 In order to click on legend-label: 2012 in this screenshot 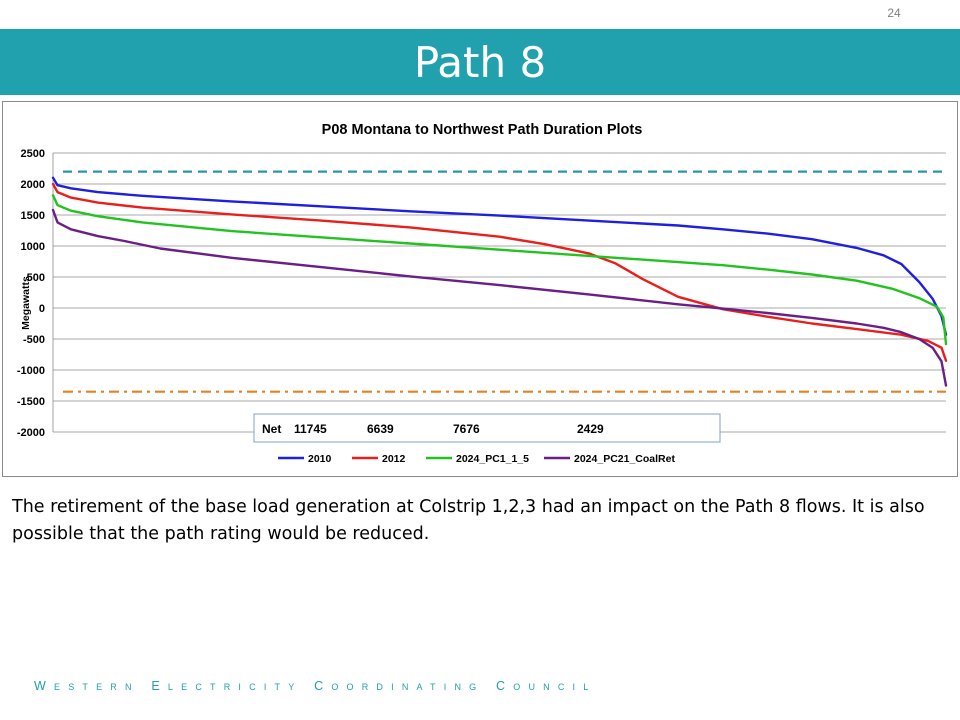, I will do `click(394, 459)`.